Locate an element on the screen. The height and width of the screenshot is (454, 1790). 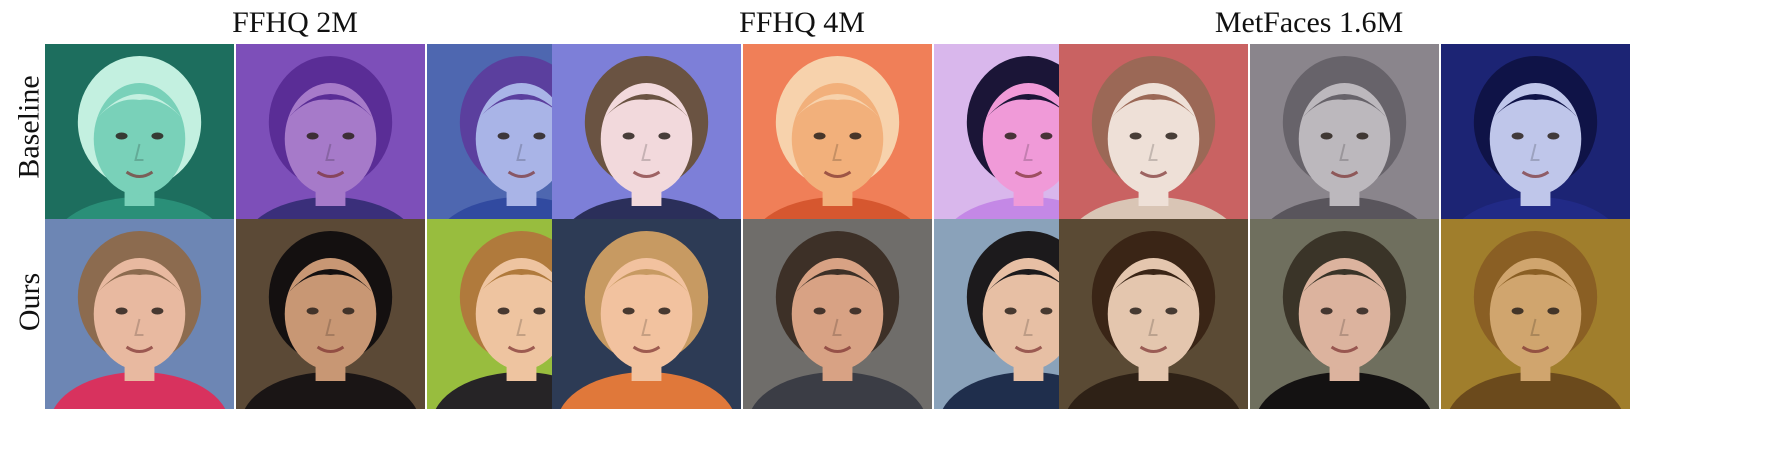
ours-ffhq-4m-group is located at coordinates (837, 314).